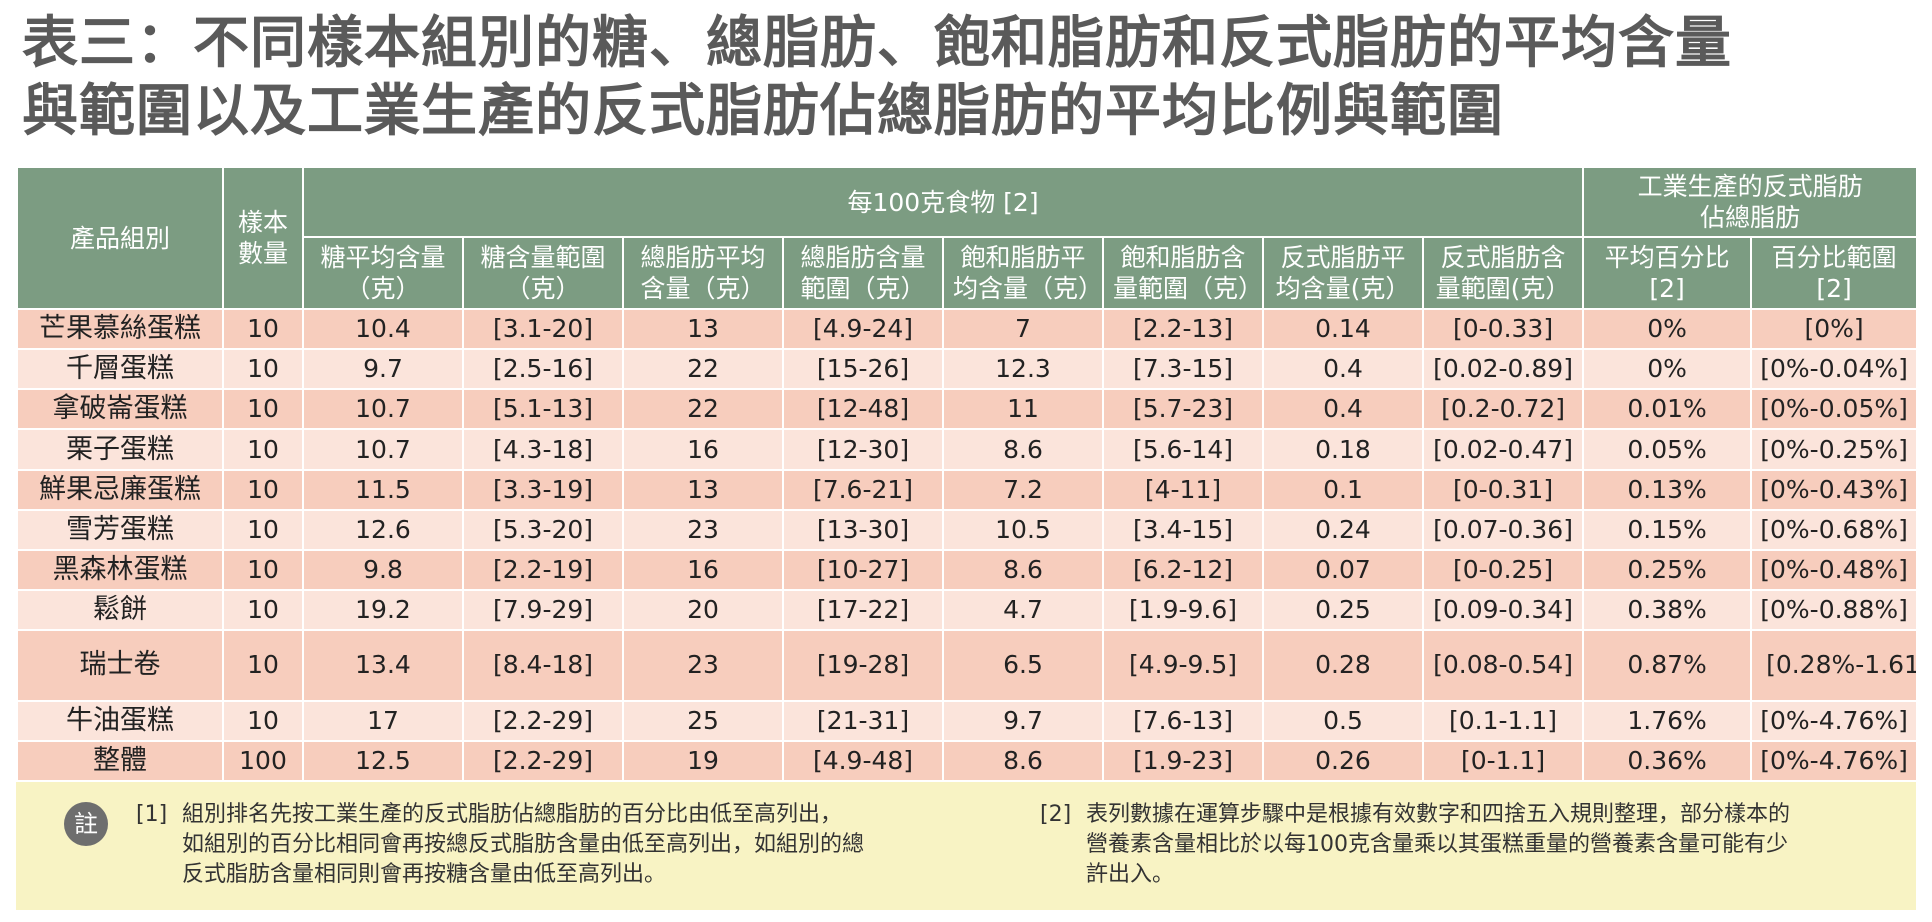 This screenshot has width=1932, height=922. I want to click on header-sat-range: 飽和脂肪含量範圍（克）, so click(1183, 273).